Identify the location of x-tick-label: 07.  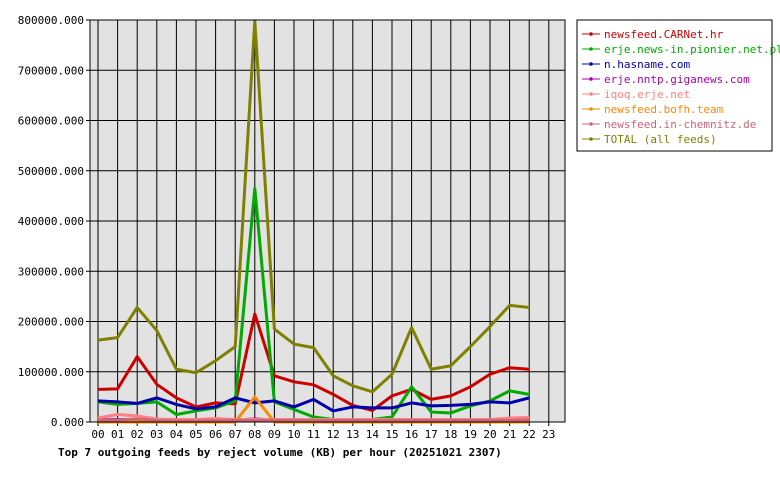
(235, 434).